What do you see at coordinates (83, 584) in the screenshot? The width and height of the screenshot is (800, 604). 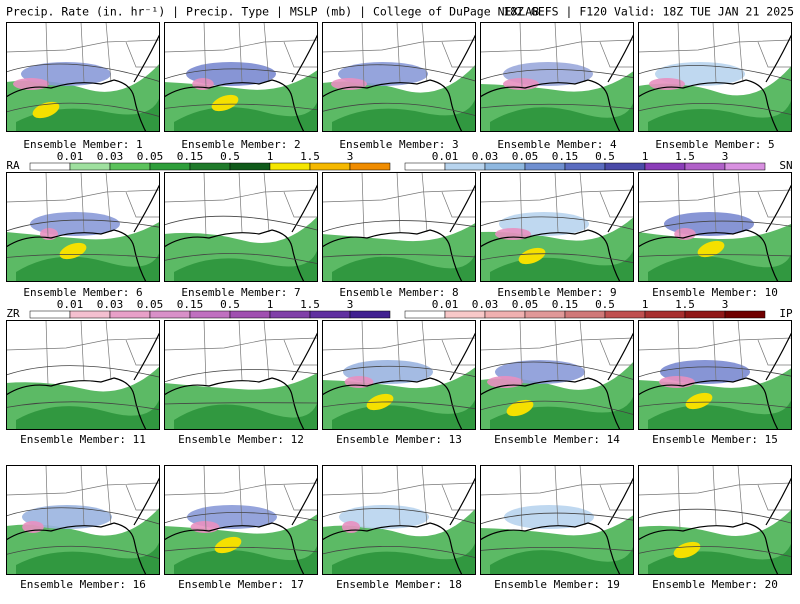 I see `panel-label: Ensemble Member: 16` at bounding box center [83, 584].